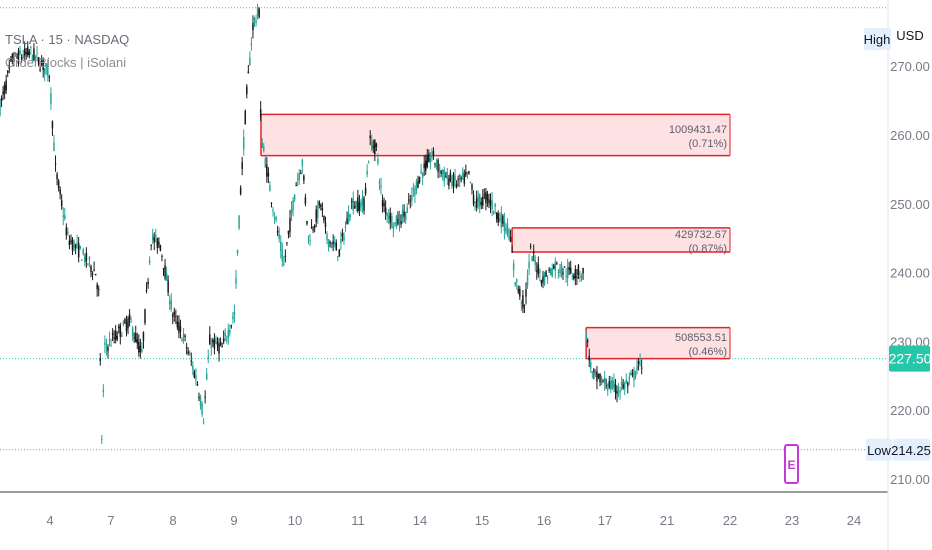 The width and height of the screenshot is (932, 550). I want to click on currency-badge: USD, so click(910, 35).